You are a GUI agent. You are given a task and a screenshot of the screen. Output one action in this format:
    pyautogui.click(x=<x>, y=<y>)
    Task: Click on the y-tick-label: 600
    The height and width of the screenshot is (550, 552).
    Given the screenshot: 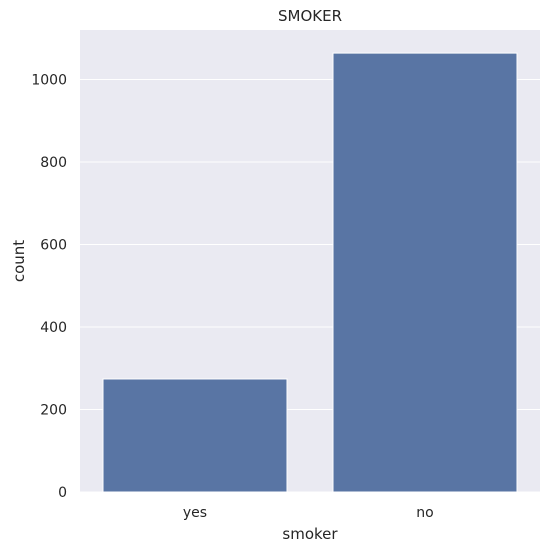 What is the action you would take?
    pyautogui.click(x=53, y=246)
    